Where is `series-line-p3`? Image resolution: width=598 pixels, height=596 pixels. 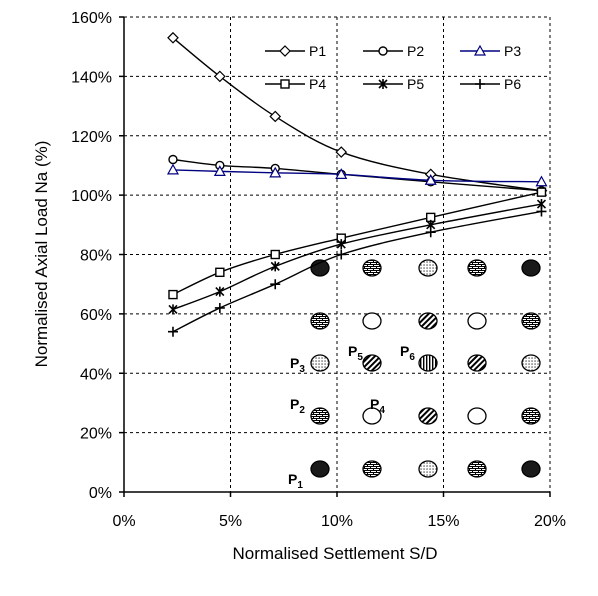
series-line-p3 is located at coordinates (357, 176).